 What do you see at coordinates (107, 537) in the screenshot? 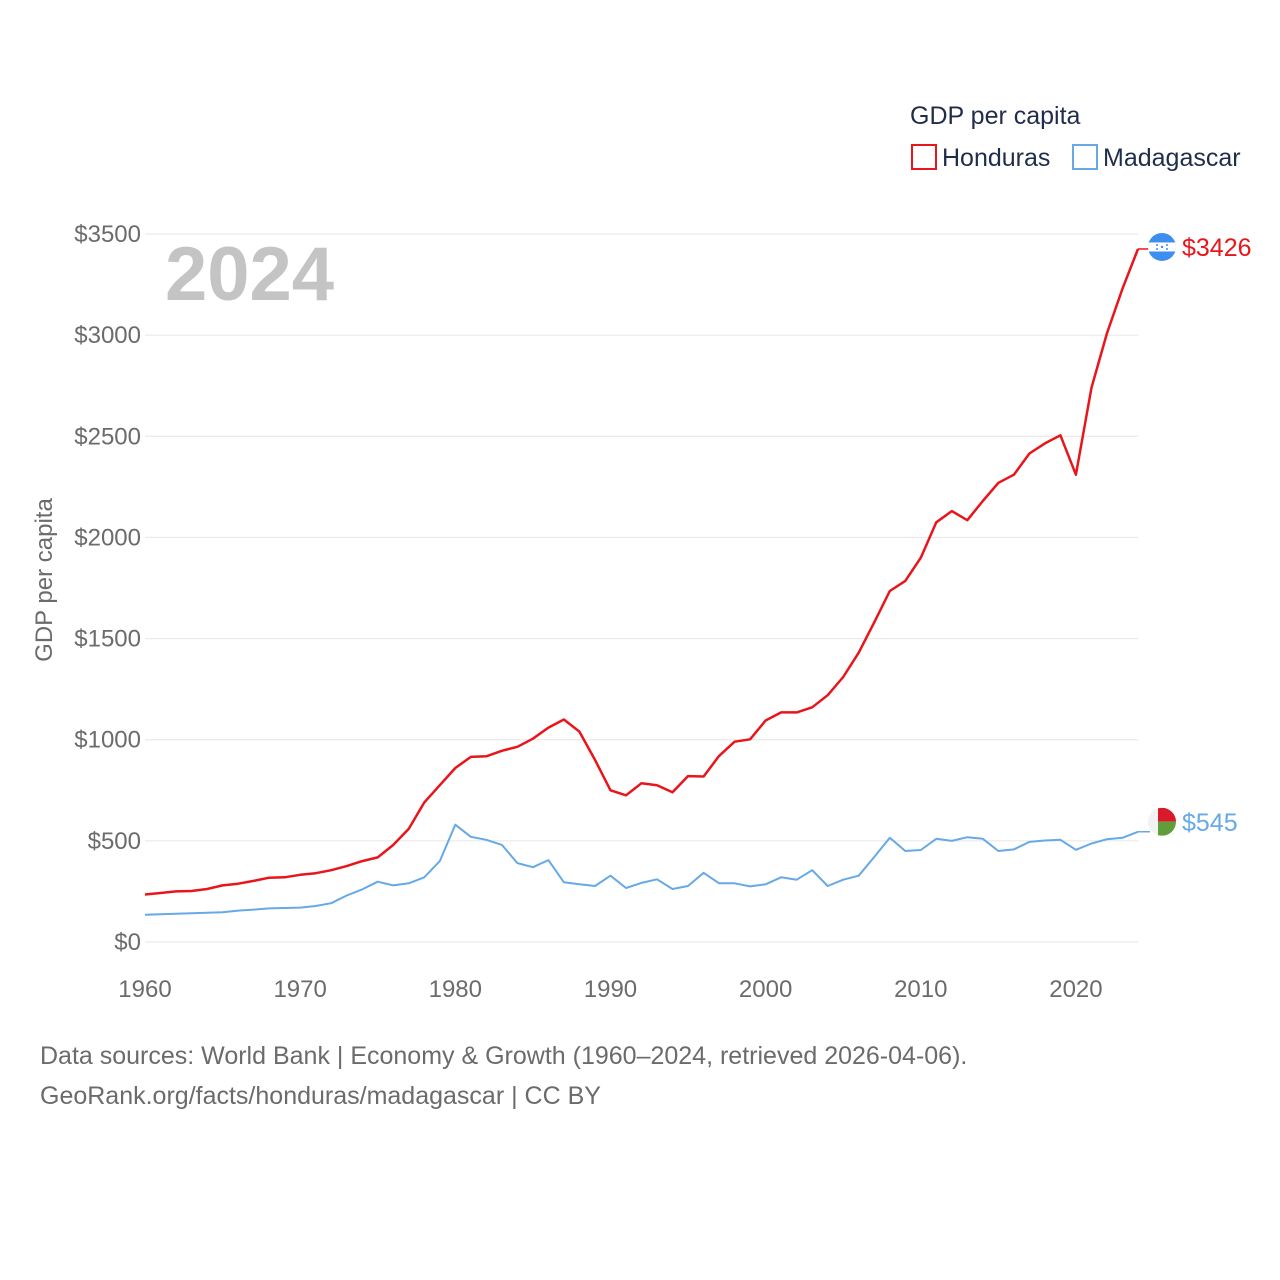
I see `y-tick-label: $2000` at bounding box center [107, 537].